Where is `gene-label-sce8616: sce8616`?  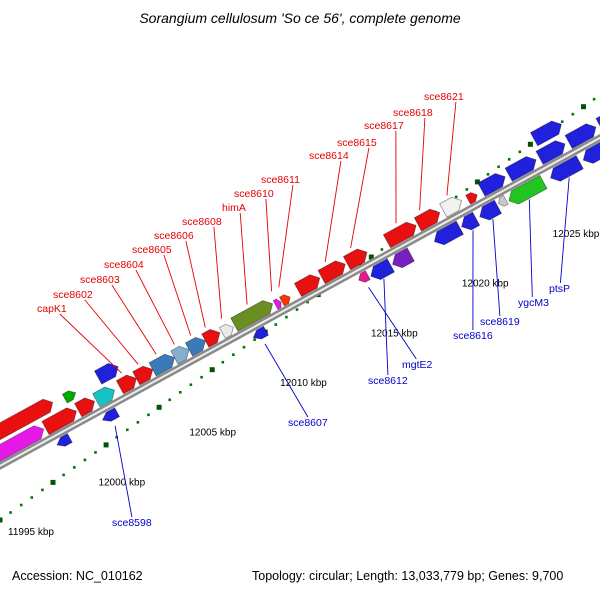
gene-label-sce8616: sce8616 is located at coordinates (473, 336).